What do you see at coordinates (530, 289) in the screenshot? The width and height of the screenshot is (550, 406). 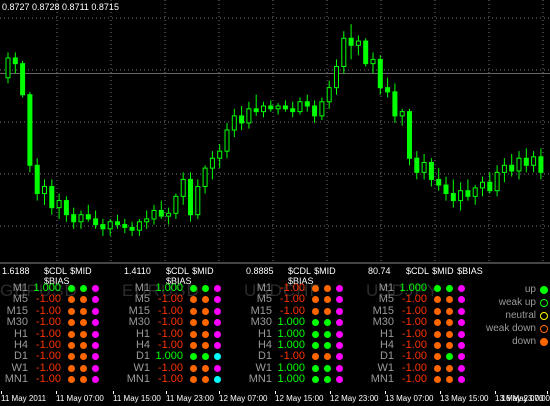 I see `legend-label: up` at bounding box center [530, 289].